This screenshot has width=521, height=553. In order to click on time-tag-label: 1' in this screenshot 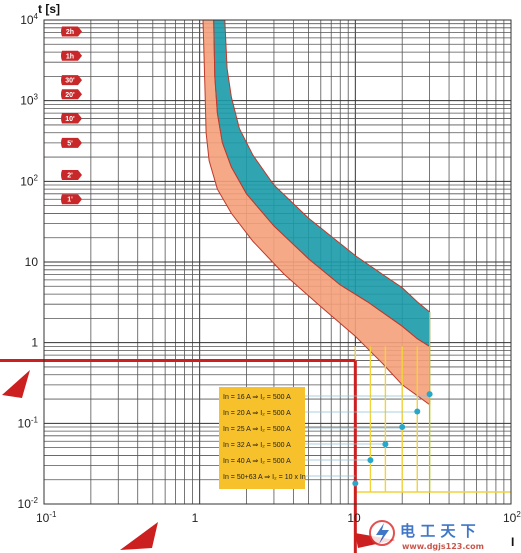, I will do `click(70, 200)`.